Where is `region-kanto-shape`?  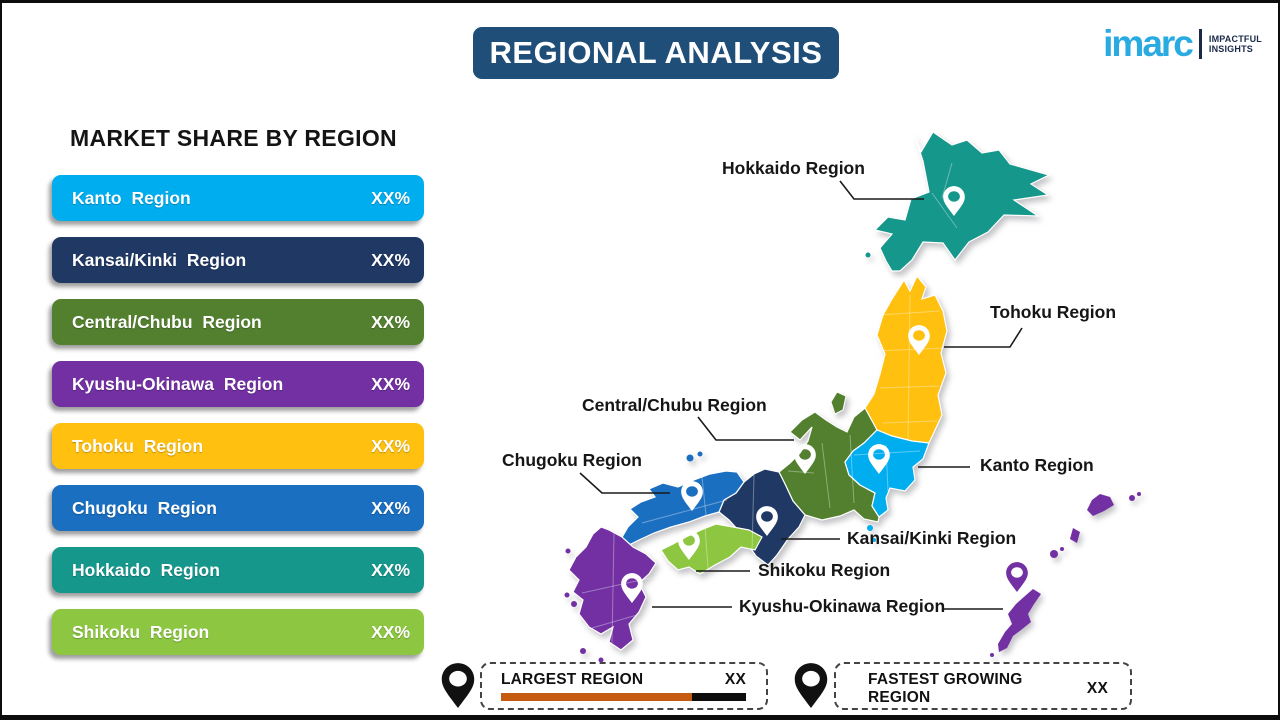
region-kanto-shape is located at coordinates (887, 473).